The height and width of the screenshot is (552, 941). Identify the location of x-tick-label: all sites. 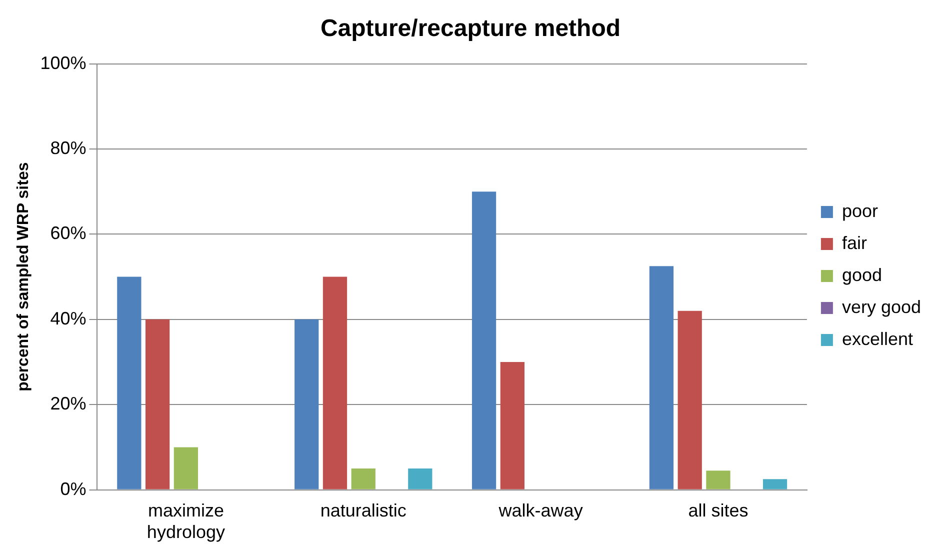
(718, 510).